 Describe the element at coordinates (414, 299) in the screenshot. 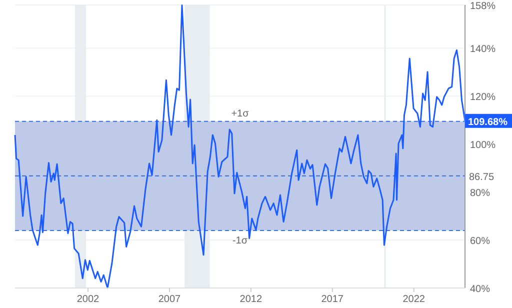

I see `x-tick-label: 2022` at that location.